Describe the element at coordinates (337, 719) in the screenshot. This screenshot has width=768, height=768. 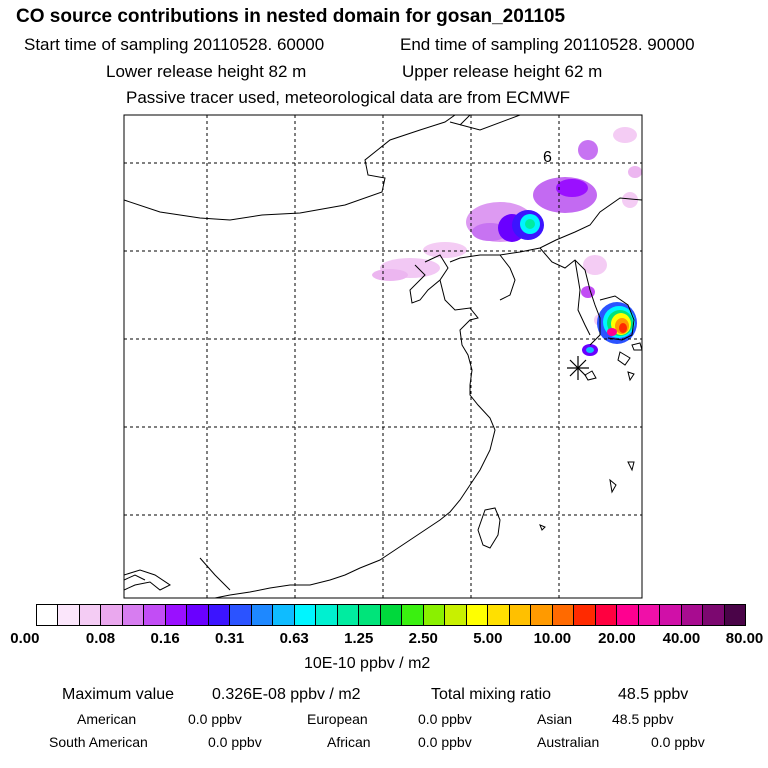
I see `source-name: European` at that location.